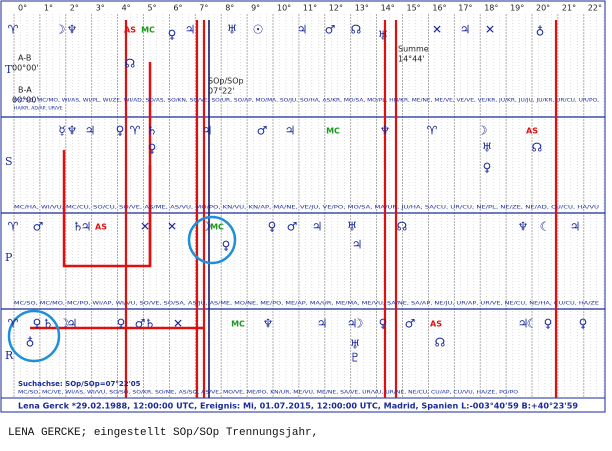 The height and width of the screenshot is (451, 612). What do you see at coordinates (24, 58) in the screenshot?
I see `annotation: A-B` at bounding box center [24, 58].